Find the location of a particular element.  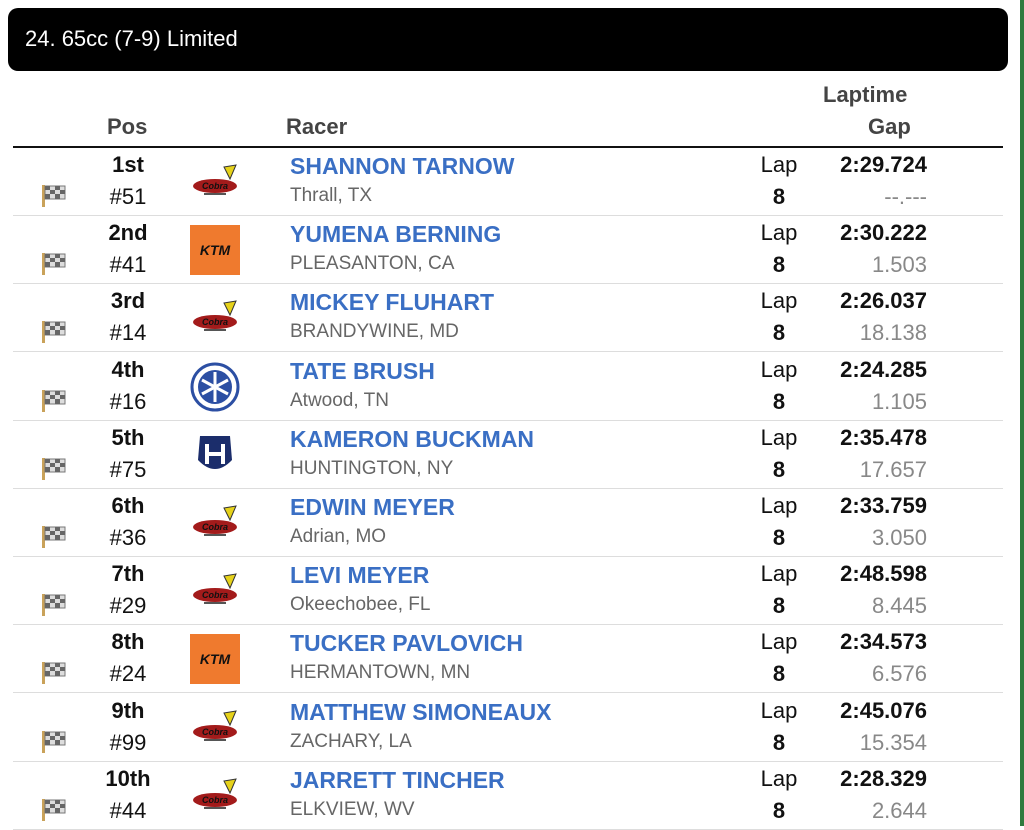

position: 9th is located at coordinates (128, 710).